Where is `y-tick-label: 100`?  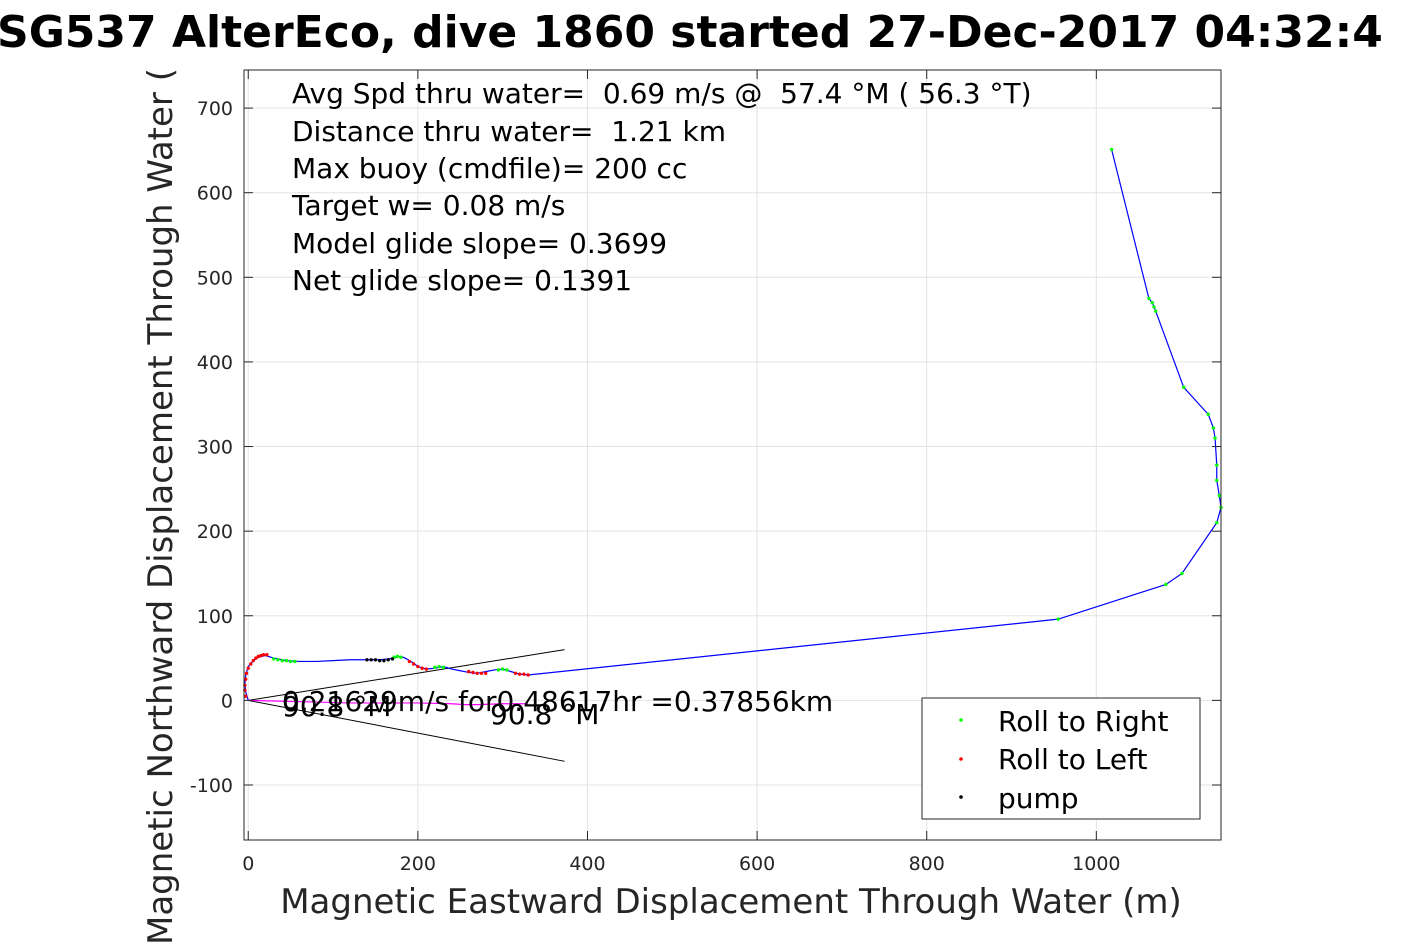 y-tick-label: 100 is located at coordinates (215, 617).